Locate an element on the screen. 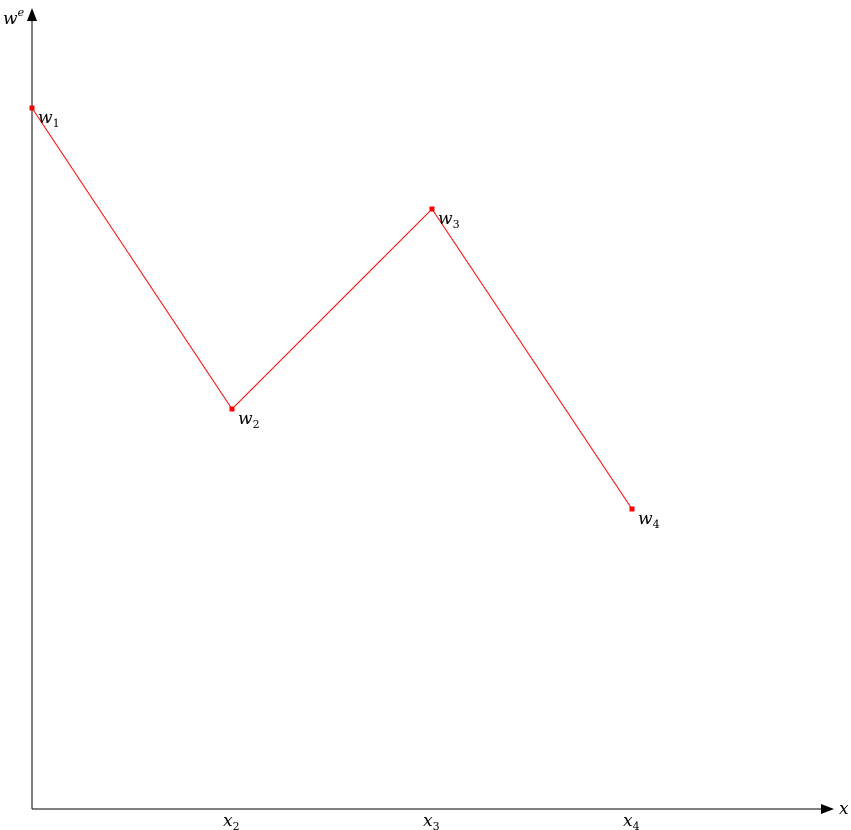 Image resolution: width=851 pixels, height=830 pixels. y-axis-arrow-icon is located at coordinates (32, 14).